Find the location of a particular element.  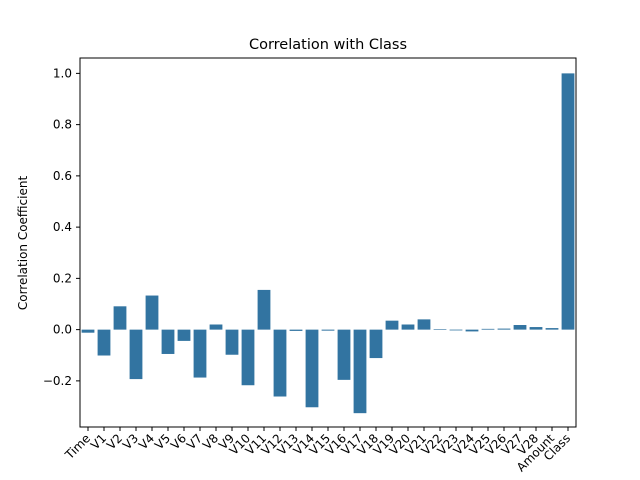

bar-v4 is located at coordinates (152, 312).